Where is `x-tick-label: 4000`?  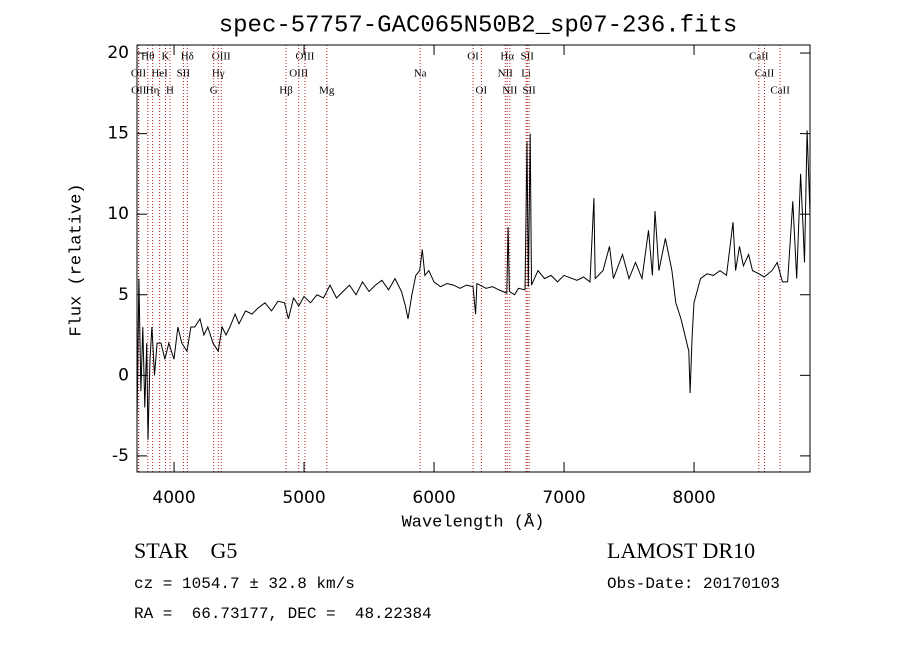
x-tick-label: 4000 is located at coordinates (173, 498).